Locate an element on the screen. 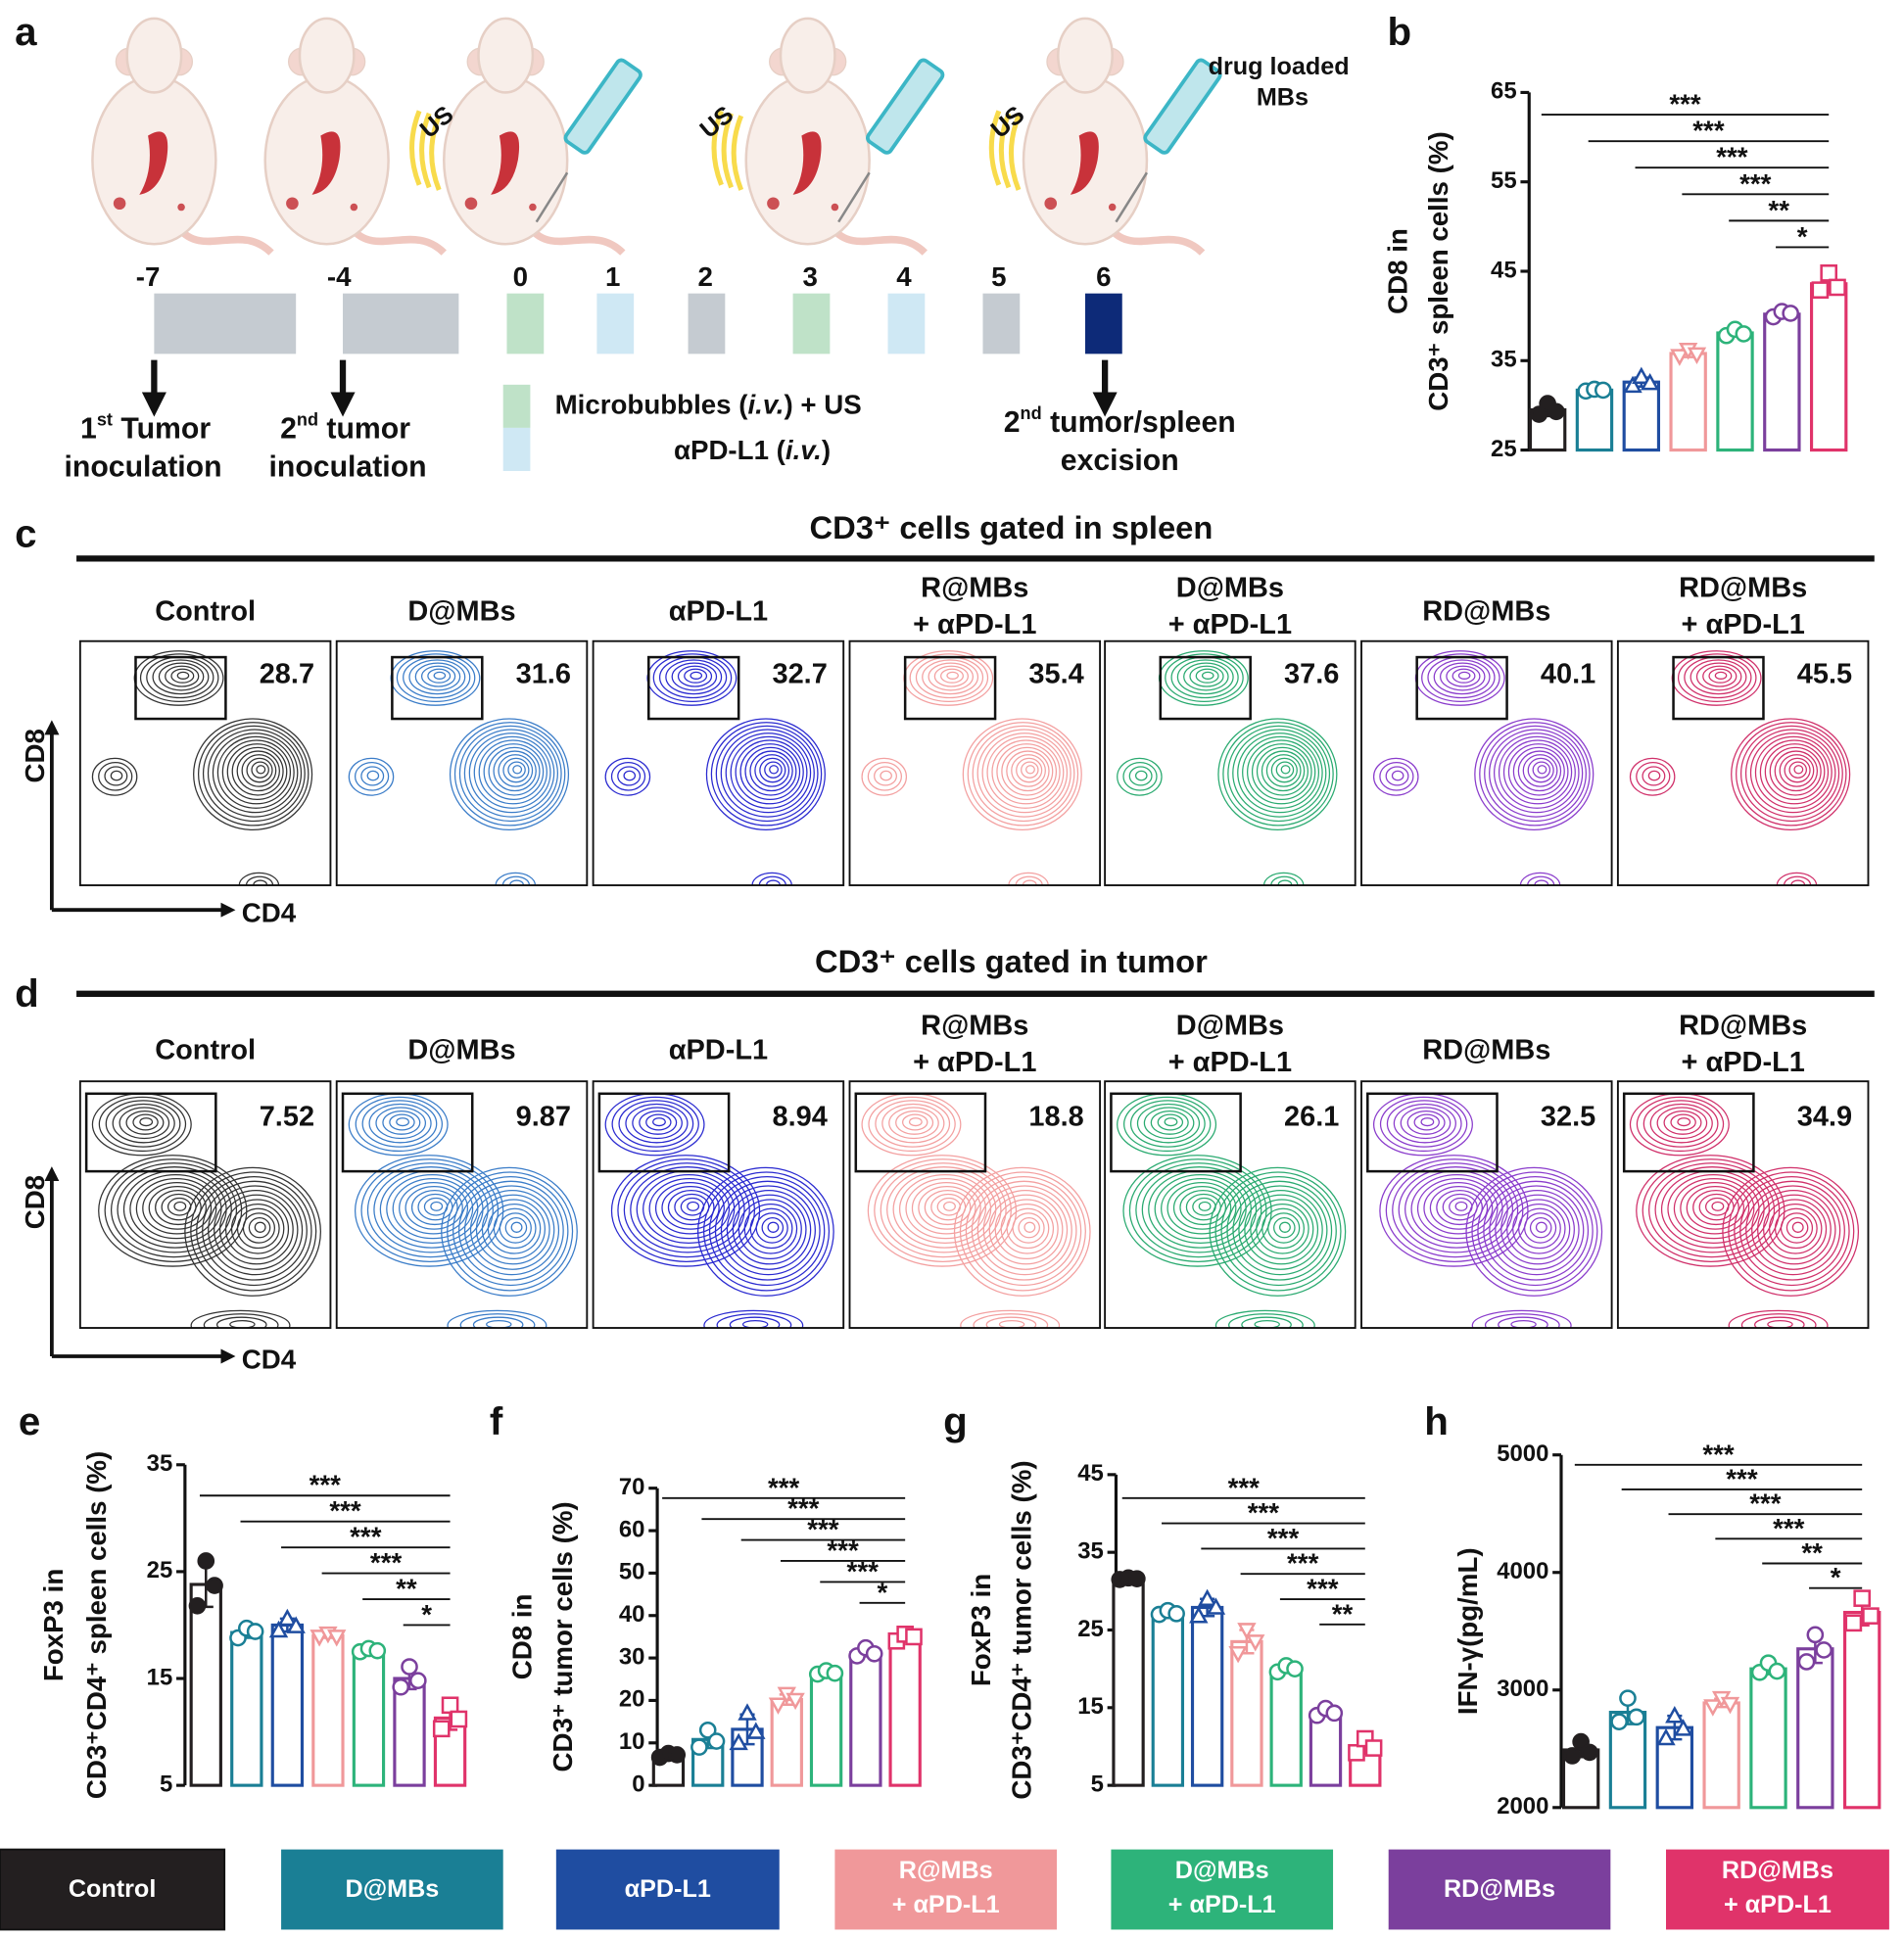 The height and width of the screenshot is (1937, 1904). panel-label: g is located at coordinates (955, 1421).